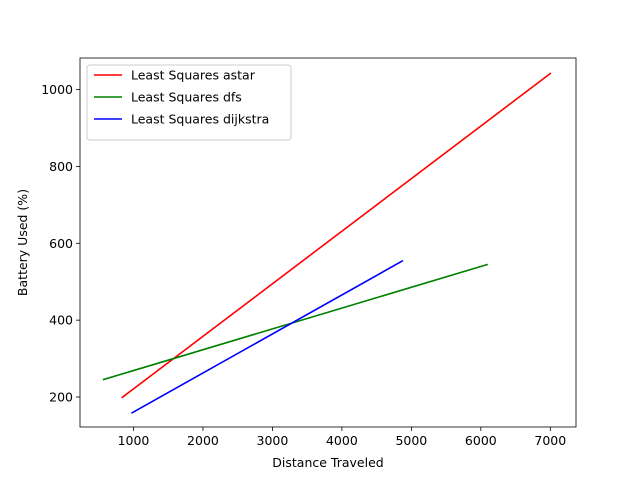  Describe the element at coordinates (411, 440) in the screenshot. I see `x-tick-label: 5000` at that location.